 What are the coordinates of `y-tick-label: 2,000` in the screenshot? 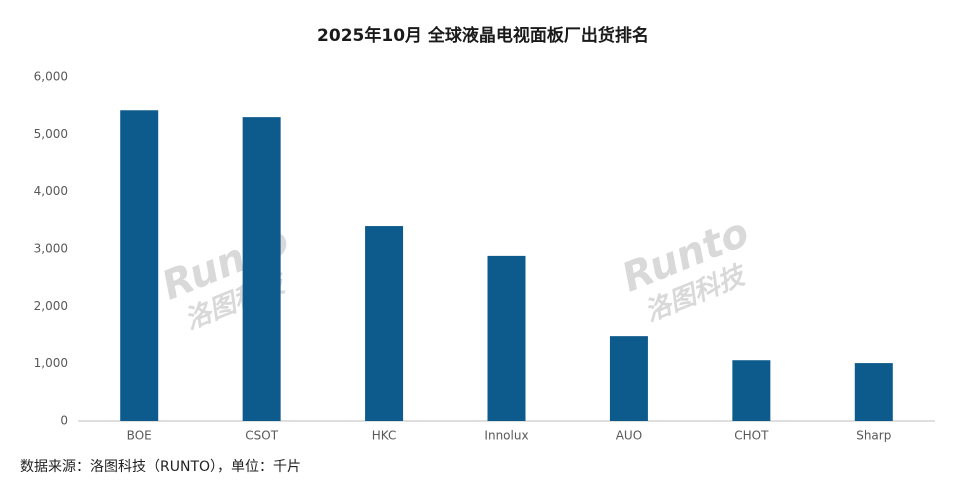 It's located at (51, 306).